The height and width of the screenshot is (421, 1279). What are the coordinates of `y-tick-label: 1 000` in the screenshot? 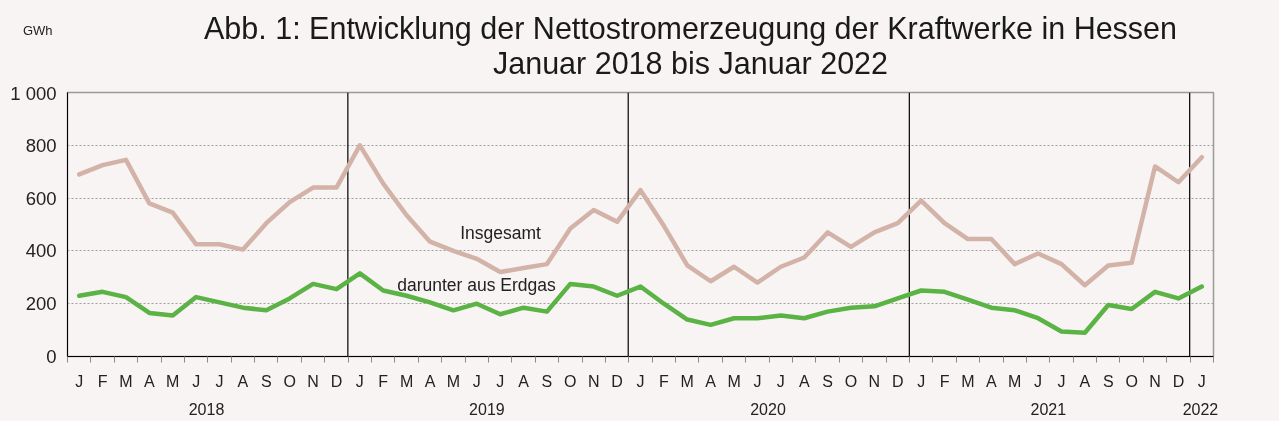 It's located at (33, 93).